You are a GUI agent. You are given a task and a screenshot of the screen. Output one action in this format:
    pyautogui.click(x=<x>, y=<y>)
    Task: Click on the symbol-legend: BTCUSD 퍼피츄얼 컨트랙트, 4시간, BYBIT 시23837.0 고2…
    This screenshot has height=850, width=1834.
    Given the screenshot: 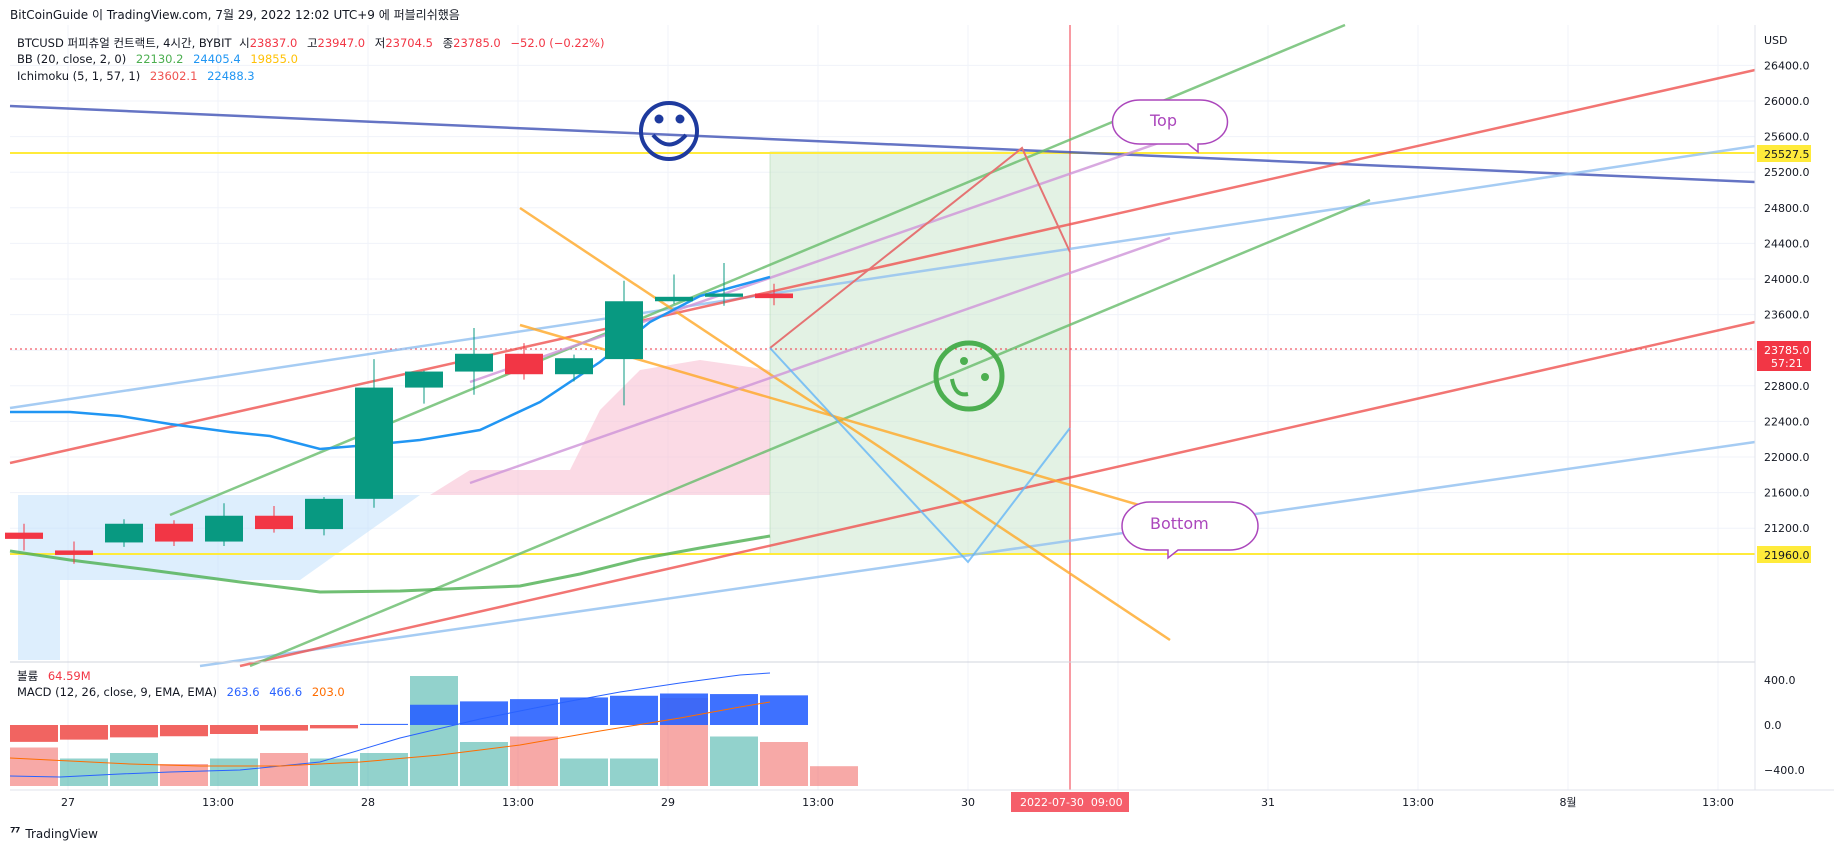 What is the action you would take?
    pyautogui.click(x=313, y=43)
    